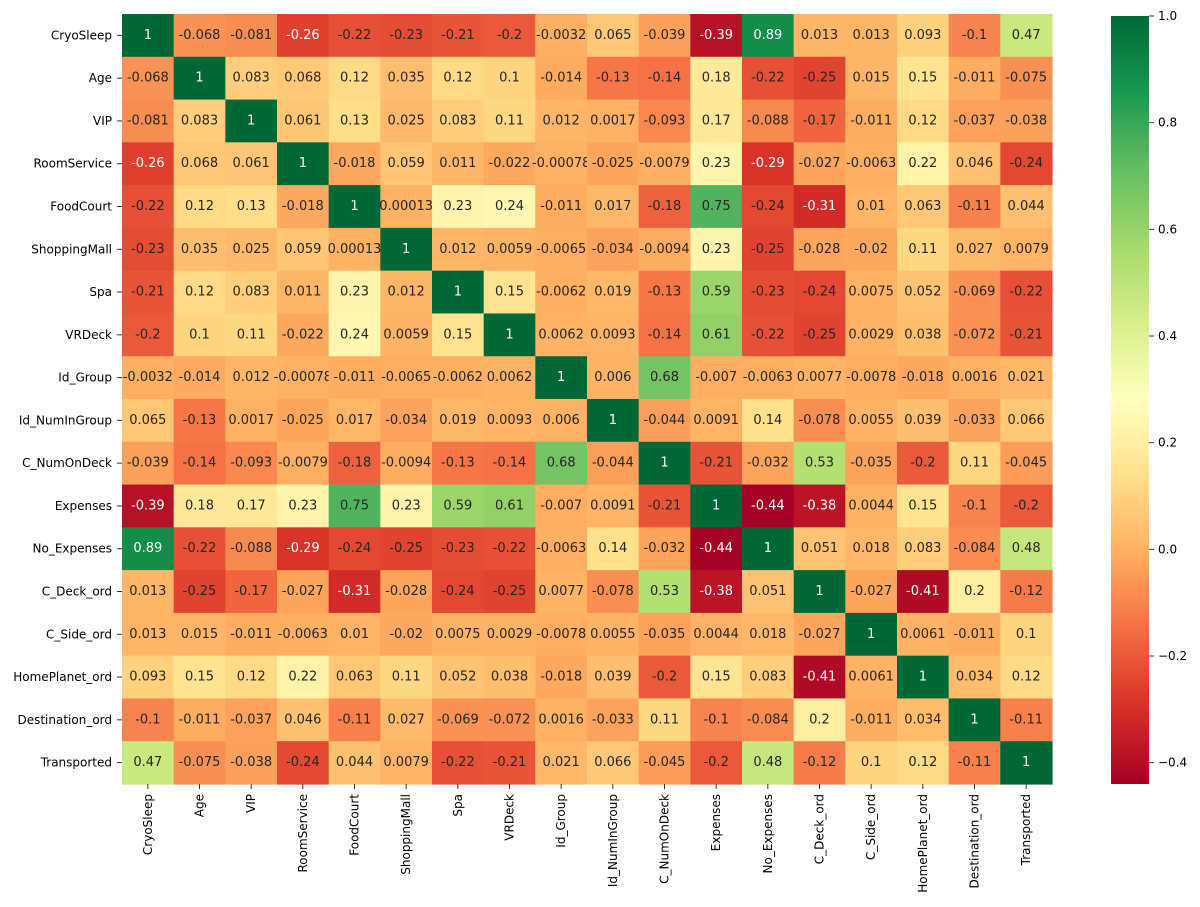 This screenshot has width=1200, height=907. I want to click on cell-value-label: -0.14, so click(665, 334).